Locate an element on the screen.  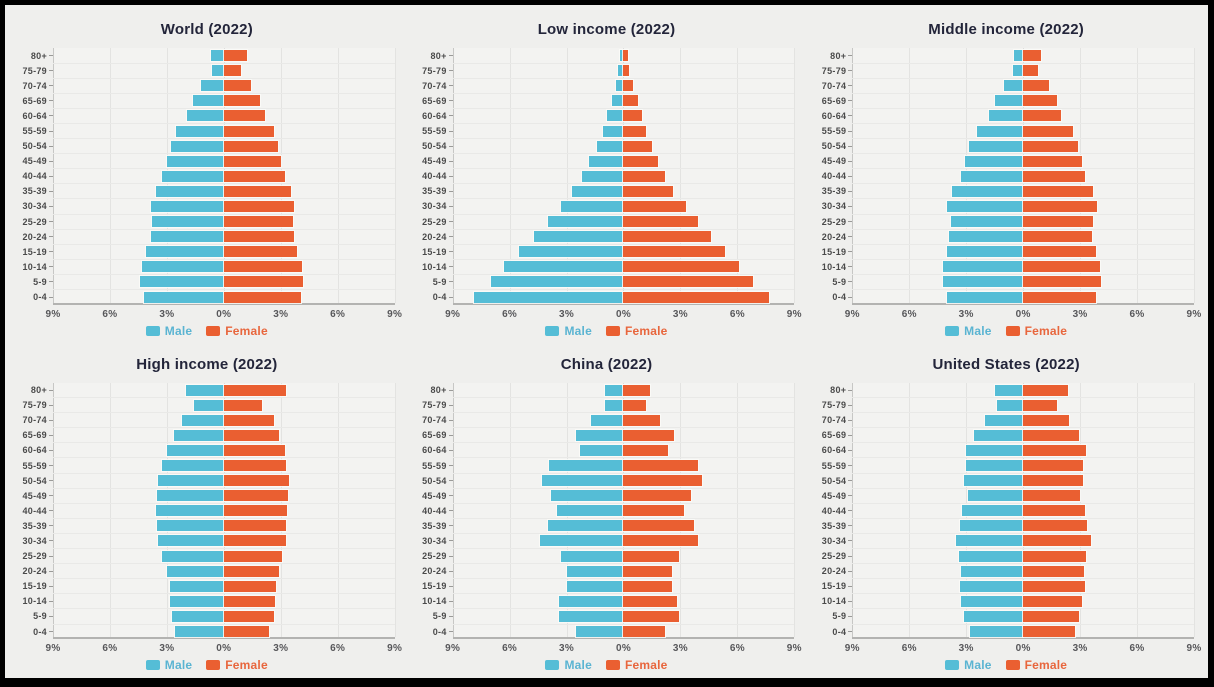
age-axis-label: 30-34 is located at coordinates (434, 206).